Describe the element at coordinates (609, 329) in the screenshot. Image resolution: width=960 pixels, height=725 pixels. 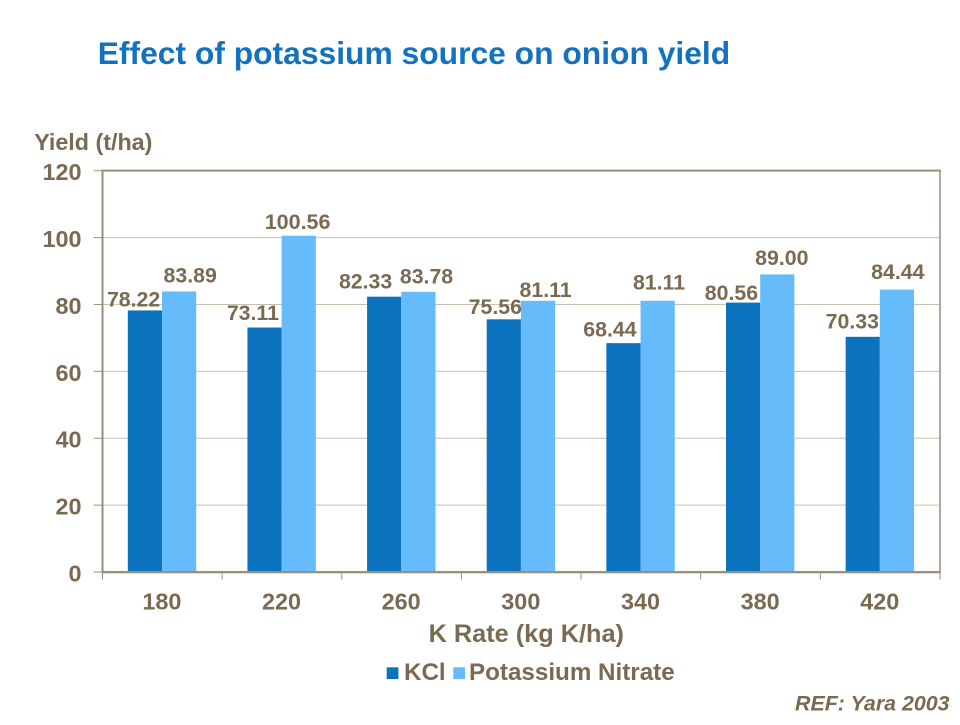
I see `svg-text: 68.44` at that location.